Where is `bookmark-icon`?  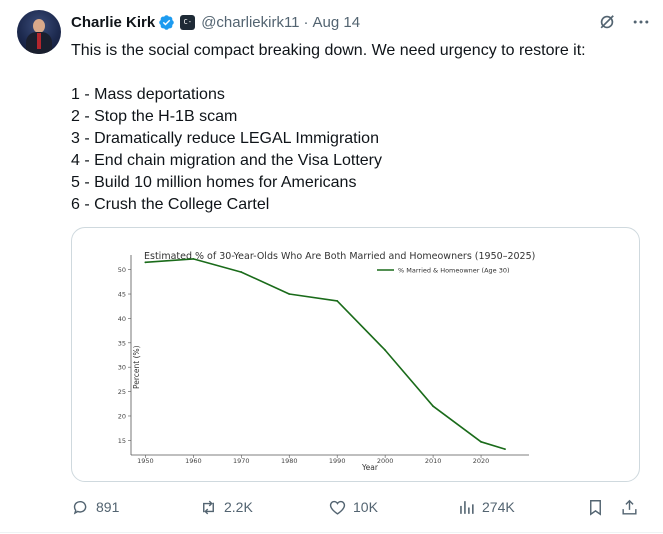 bookmark-icon is located at coordinates (595, 507).